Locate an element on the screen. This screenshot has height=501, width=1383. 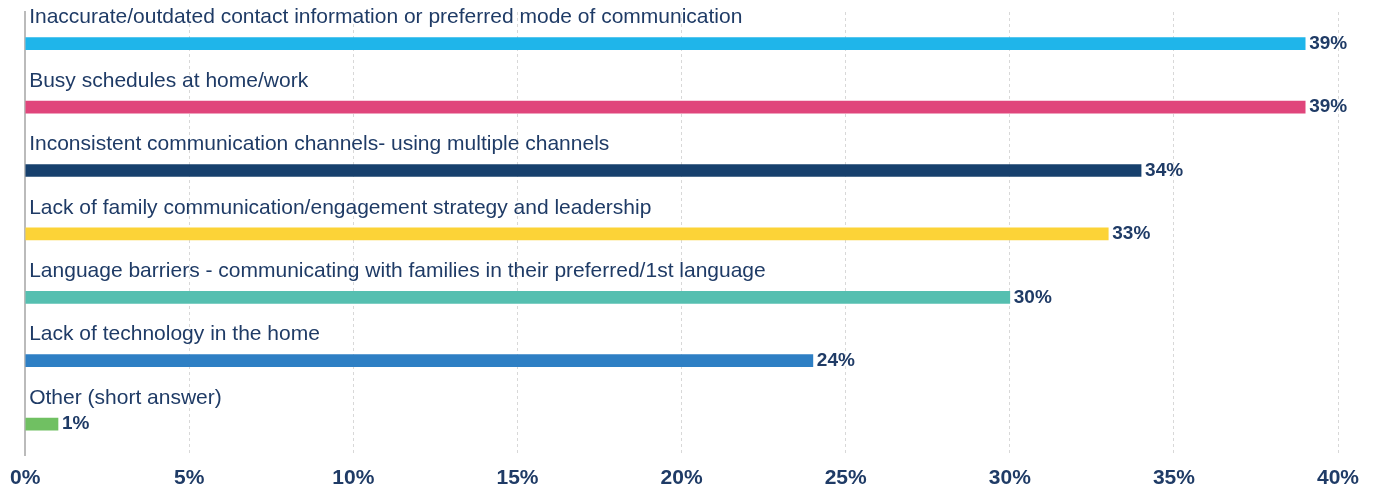
x-tick-label: 40% is located at coordinates (1338, 477).